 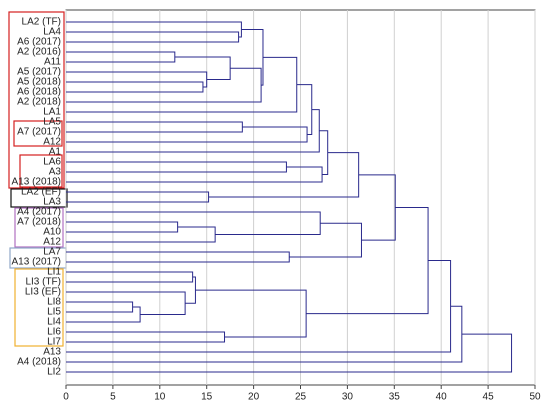 What do you see at coordinates (54, 312) in the screenshot?
I see `leaf-label: LI5` at bounding box center [54, 312].